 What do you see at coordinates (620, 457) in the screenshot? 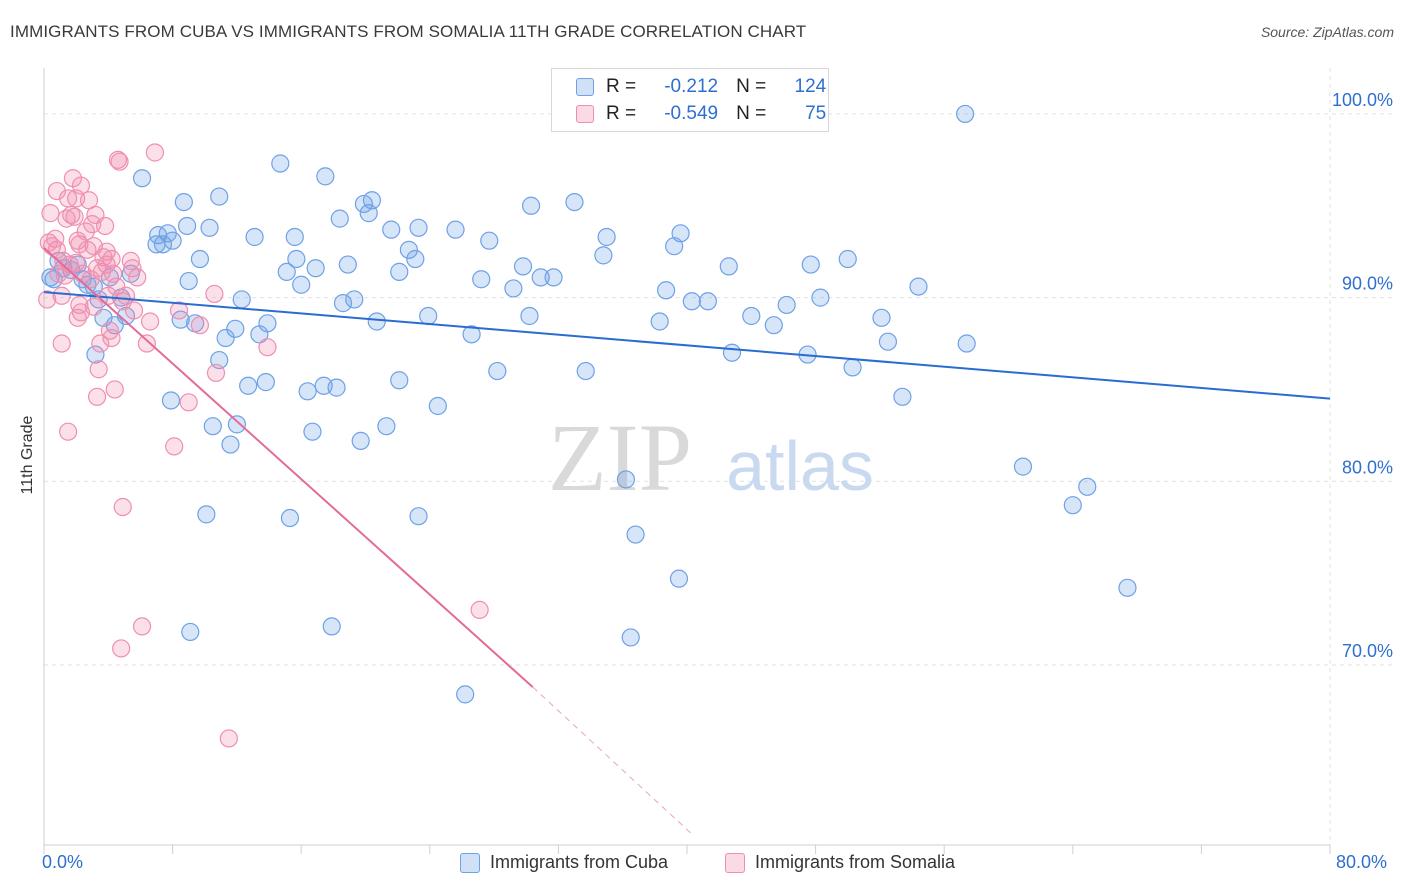
I see `watermark-zip: ZIP` at bounding box center [620, 457].